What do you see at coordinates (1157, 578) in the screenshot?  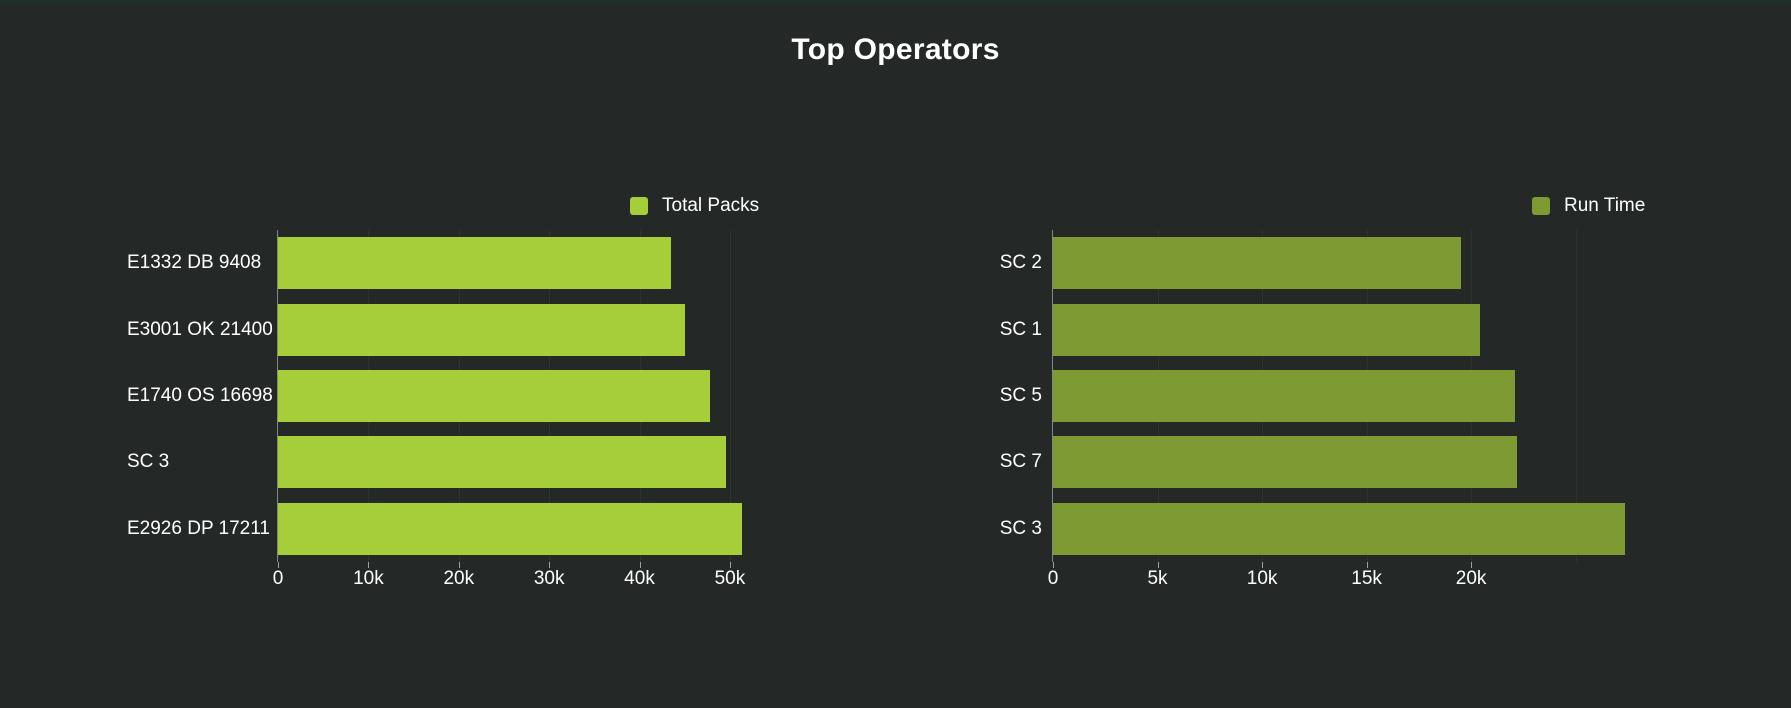 I see `x-tick-label-run-time-1: 5k` at bounding box center [1157, 578].